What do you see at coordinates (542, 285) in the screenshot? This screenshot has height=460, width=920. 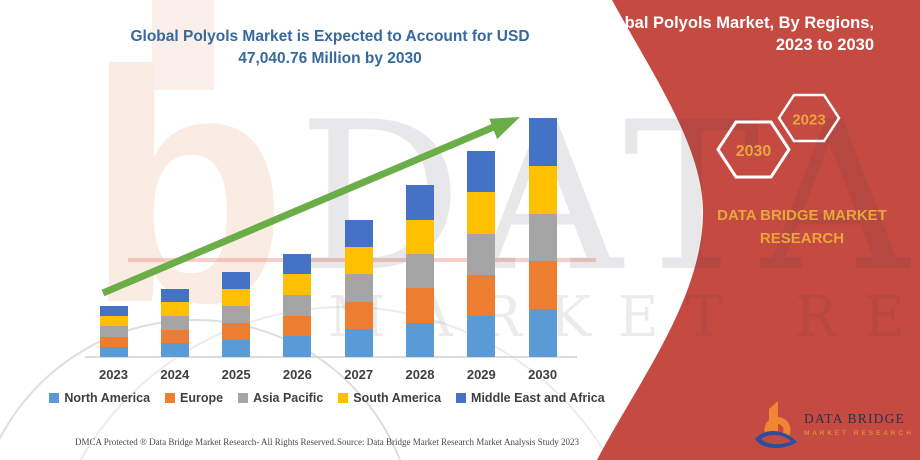 I see `bar-segment-2030-europe` at bounding box center [542, 285].